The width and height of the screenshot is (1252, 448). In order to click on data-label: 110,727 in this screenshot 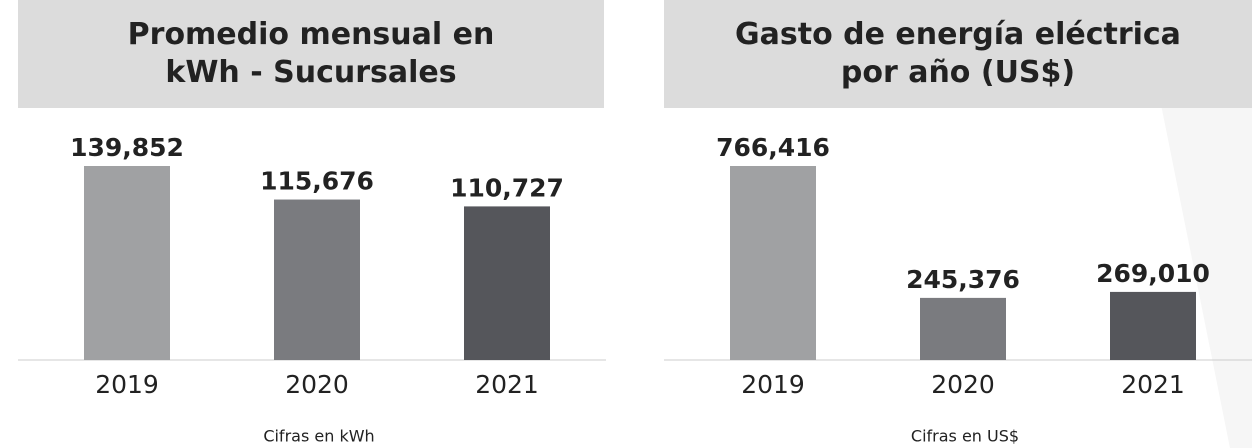, I will do `click(507, 187)`.